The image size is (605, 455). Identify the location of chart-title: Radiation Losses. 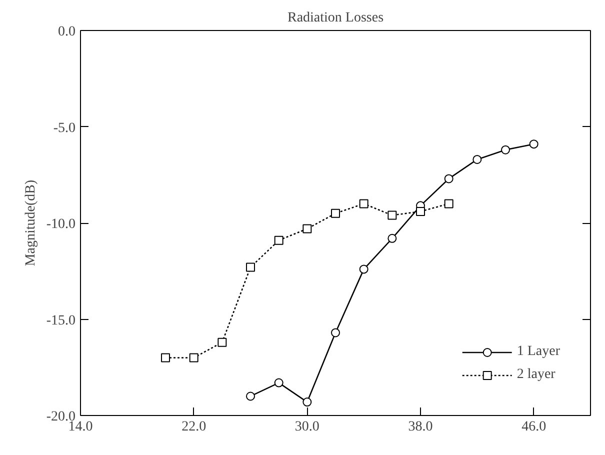
(335, 18).